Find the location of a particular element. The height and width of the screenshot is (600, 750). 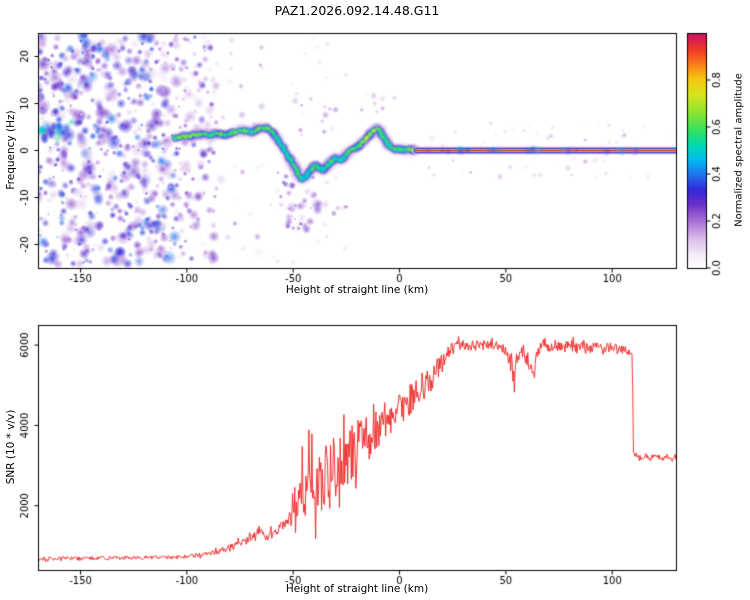

top-xaxis-label: Height of straight line (km) is located at coordinates (357, 290).